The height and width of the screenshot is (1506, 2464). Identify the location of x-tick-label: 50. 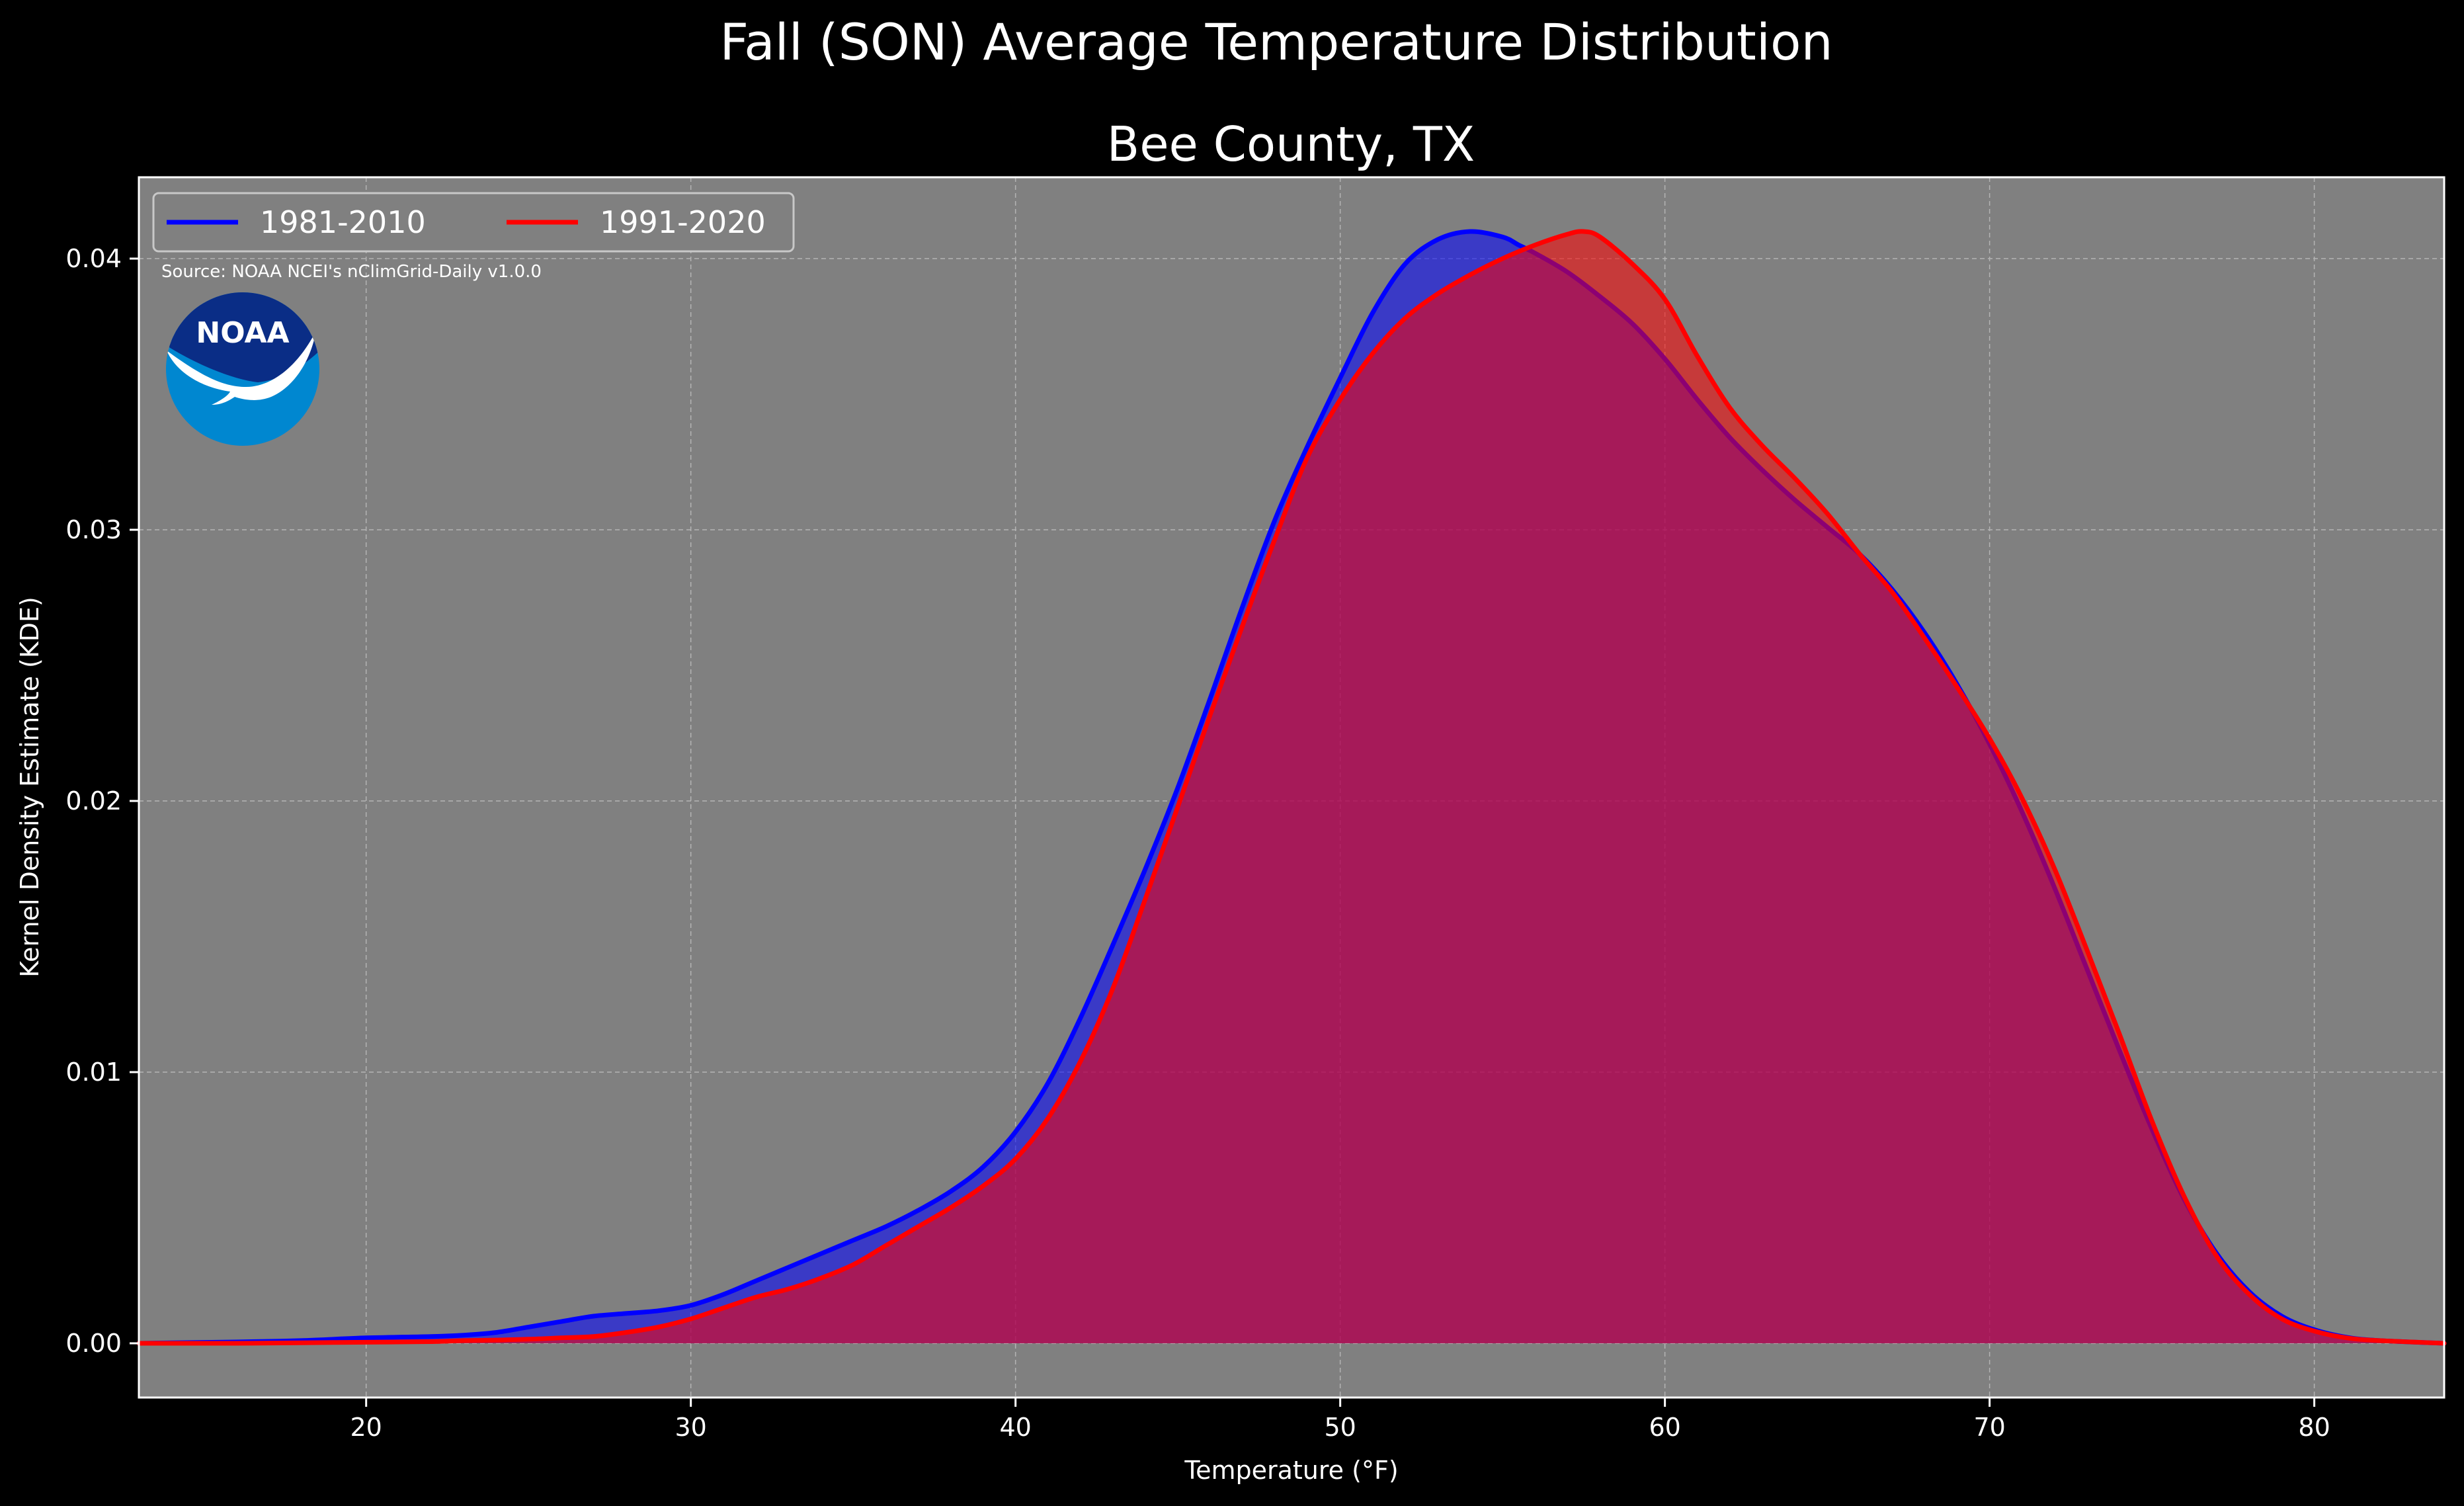
(1340, 1427).